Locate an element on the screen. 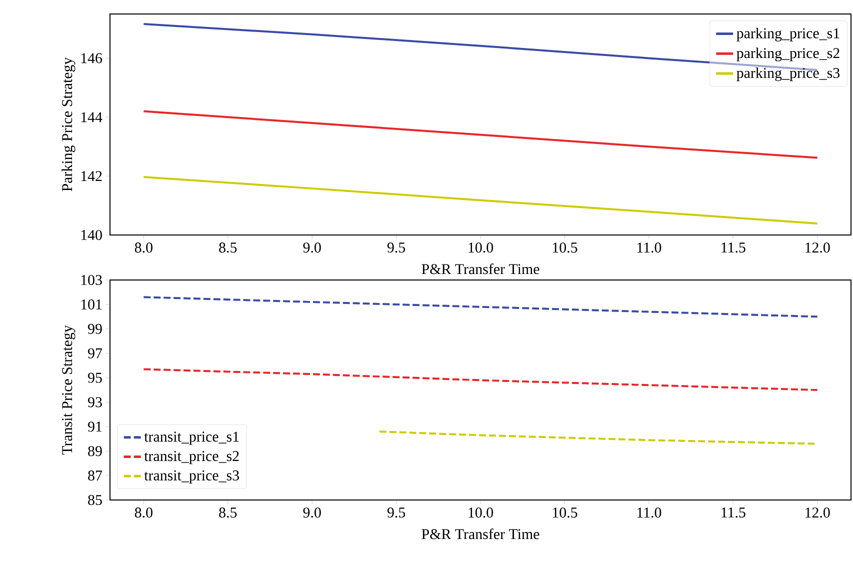 The height and width of the screenshot is (570, 853). legend-label: transit_price_s2 is located at coordinates (191, 457).